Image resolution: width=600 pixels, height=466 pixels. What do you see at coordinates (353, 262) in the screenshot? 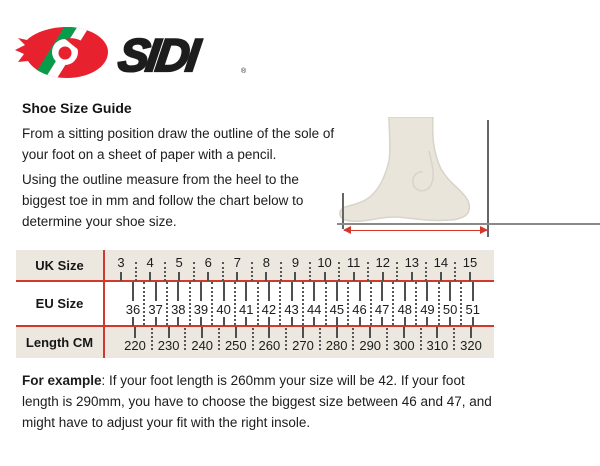
I see `scale-number: 11` at bounding box center [353, 262].